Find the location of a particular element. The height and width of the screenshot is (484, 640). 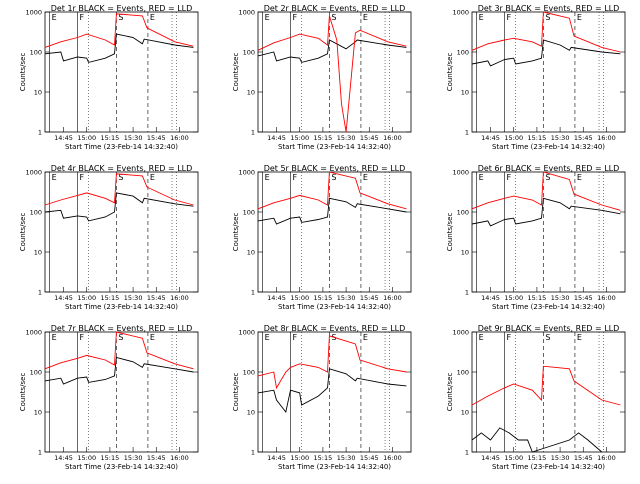

panel-title: Det 1r BLACK = Events, RED = LLD is located at coordinates (122, 8).